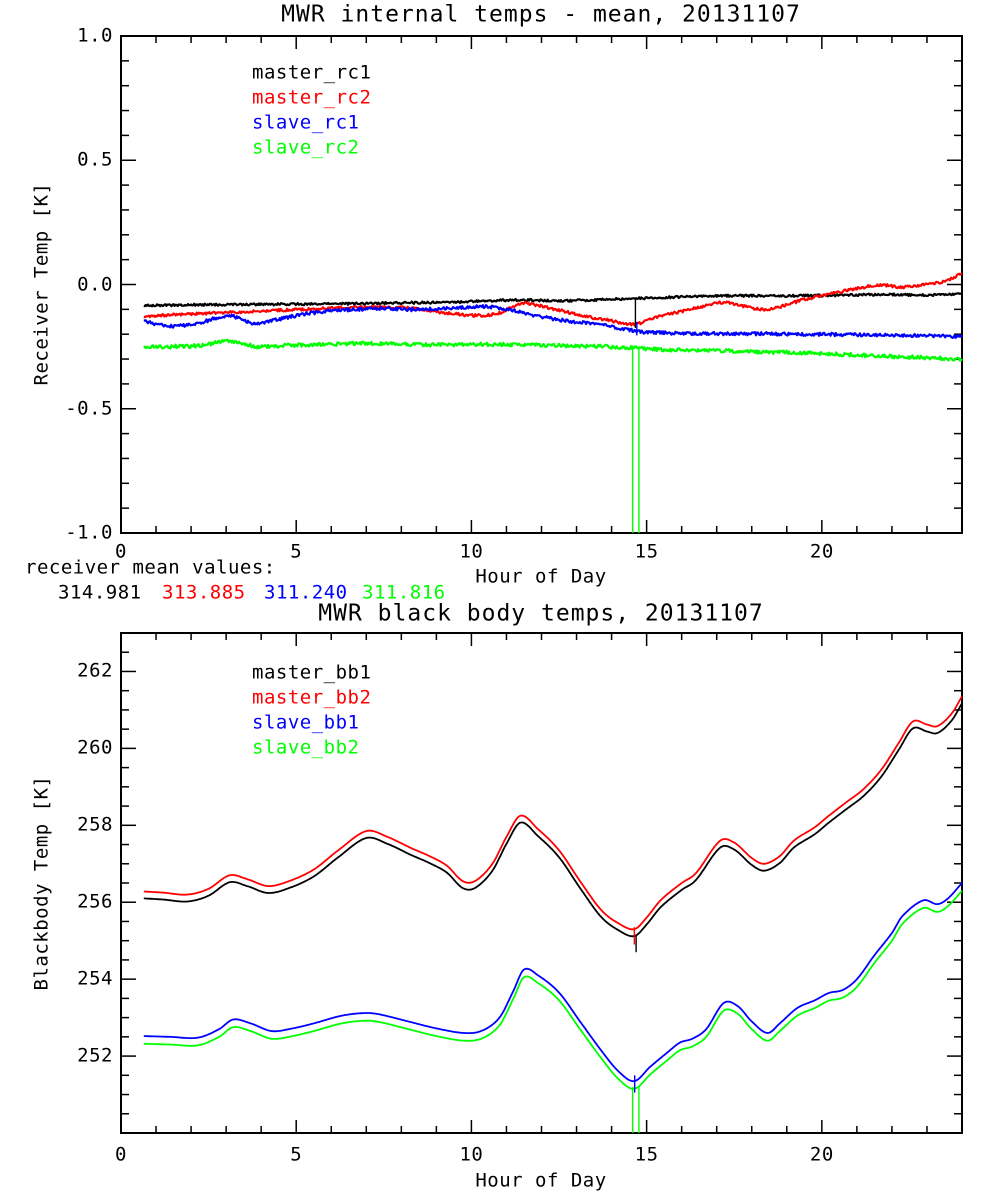 The image size is (1000, 1200). Describe the element at coordinates (541, 14) in the screenshot. I see `top-chart-title: MWR internal temps - mean, 20131107` at that location.